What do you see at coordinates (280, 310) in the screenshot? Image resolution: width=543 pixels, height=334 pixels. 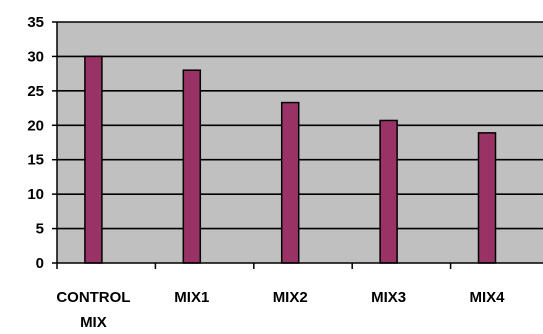 I see `x-tick-labels: CONTROL MIX MIX1 MIX2 MIX3 MIX4` at bounding box center [280, 310].